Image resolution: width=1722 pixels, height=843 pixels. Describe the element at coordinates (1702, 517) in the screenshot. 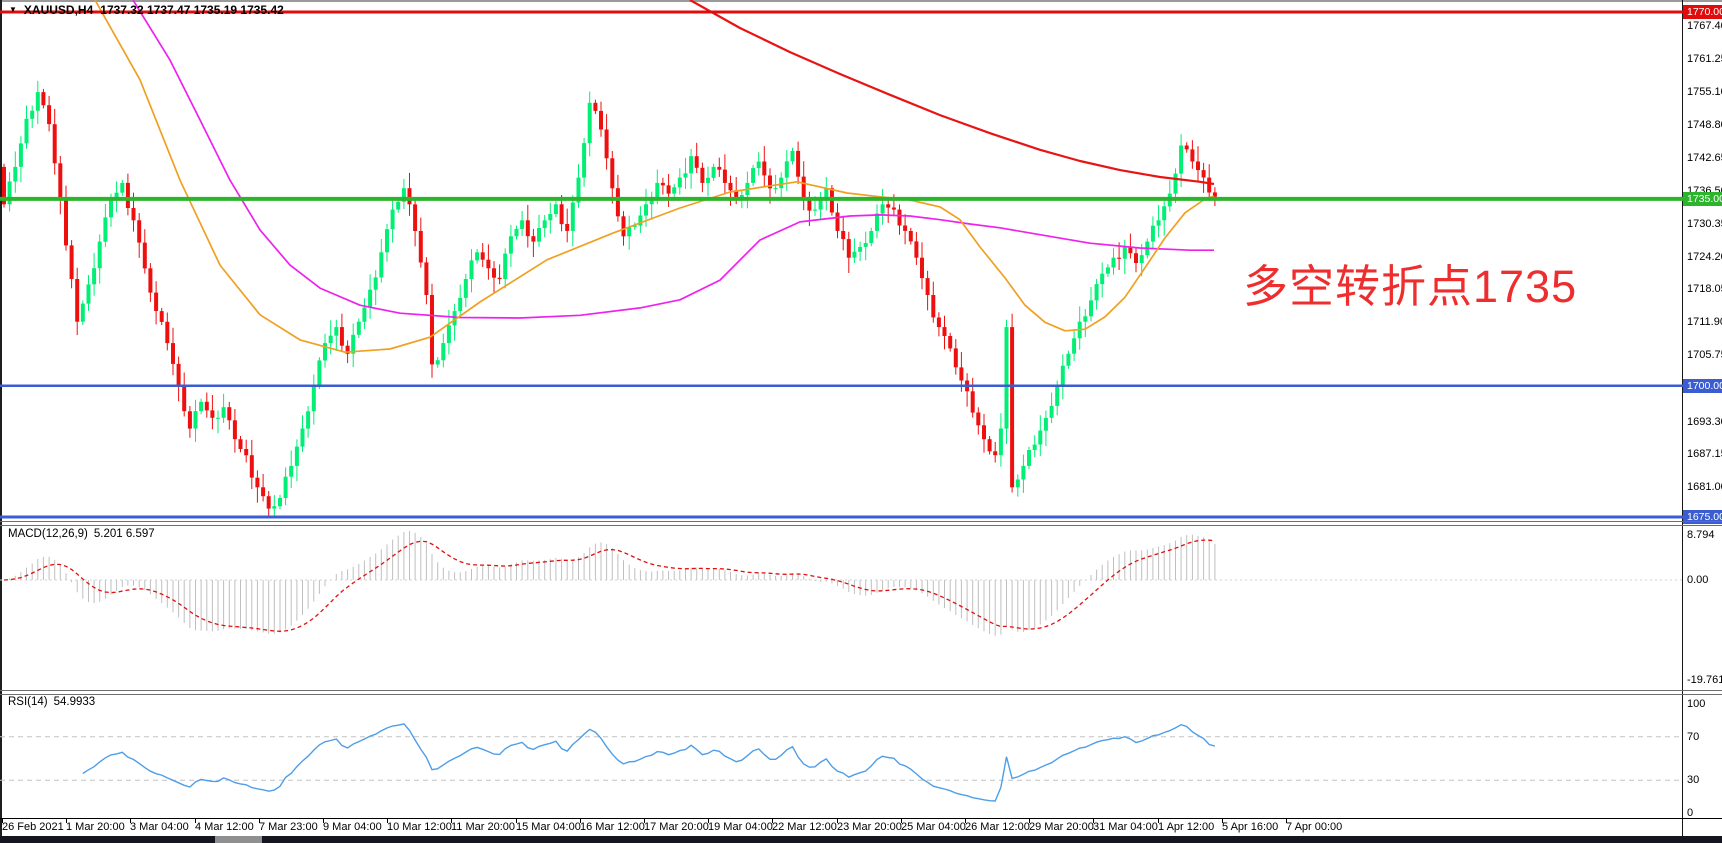

I see `price-level-badge: 1675.00` at that location.